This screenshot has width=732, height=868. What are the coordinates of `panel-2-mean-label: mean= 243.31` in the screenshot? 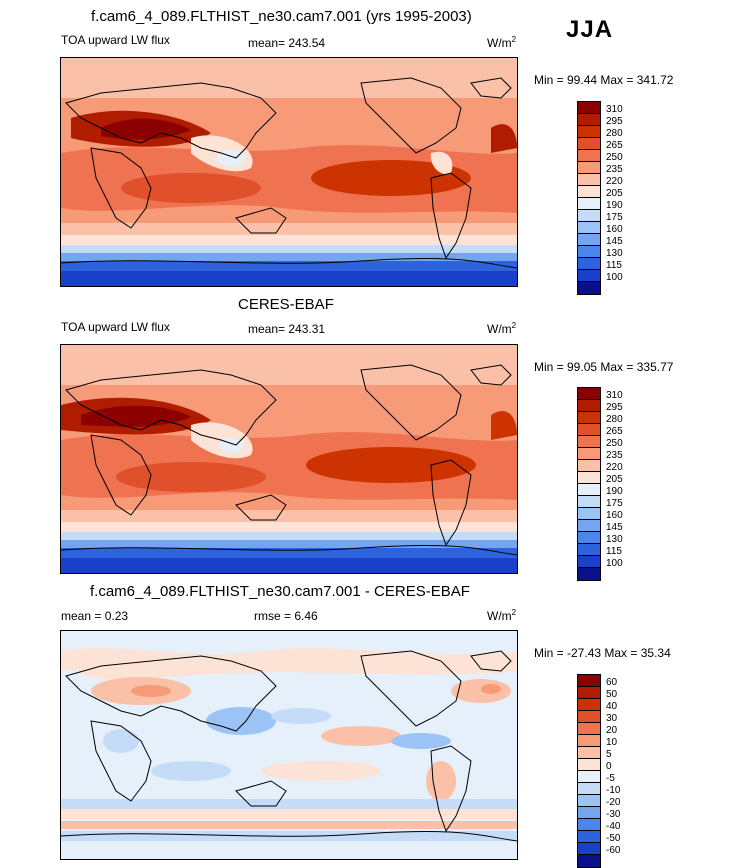 It's located at (287, 329).